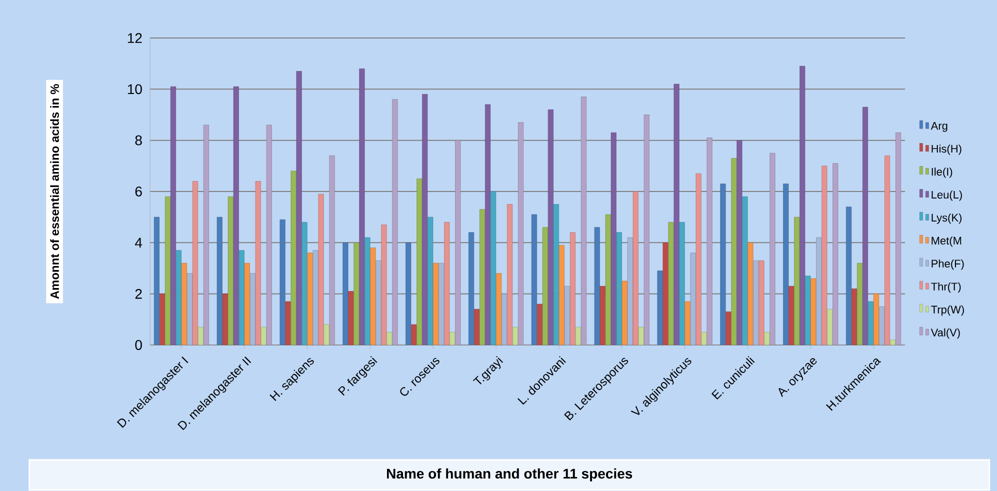  What do you see at coordinates (138, 293) in the screenshot?
I see `y-tick-label: 2` at bounding box center [138, 293].